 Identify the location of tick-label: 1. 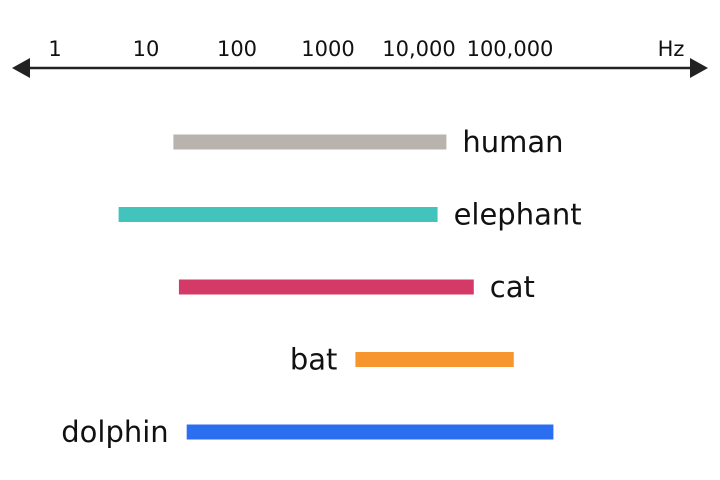
(54, 49).